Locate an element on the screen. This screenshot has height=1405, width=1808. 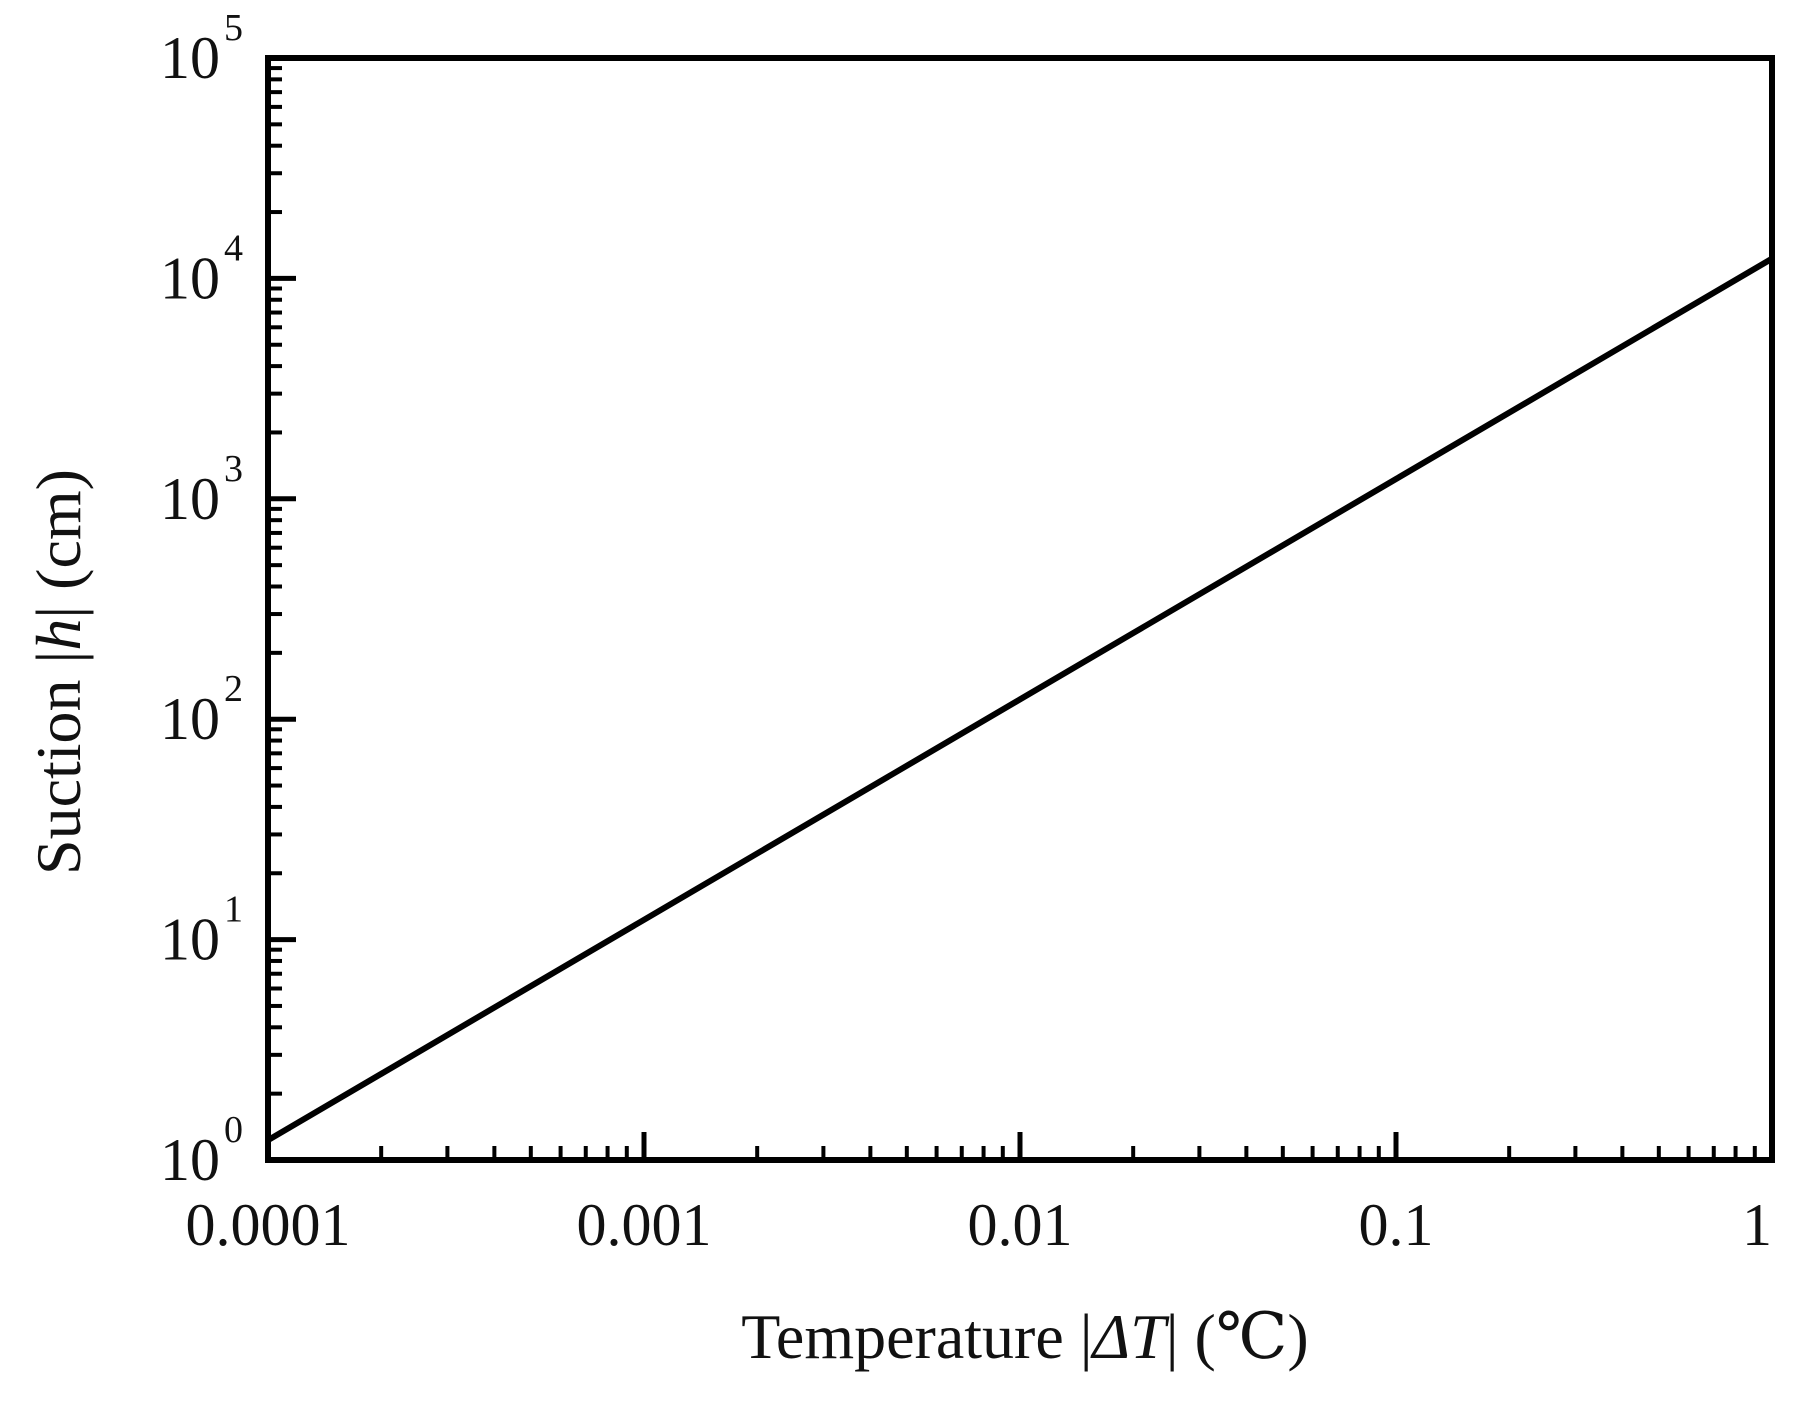
y-axis-title: Suction |h| (cm) is located at coordinates (58, 672).